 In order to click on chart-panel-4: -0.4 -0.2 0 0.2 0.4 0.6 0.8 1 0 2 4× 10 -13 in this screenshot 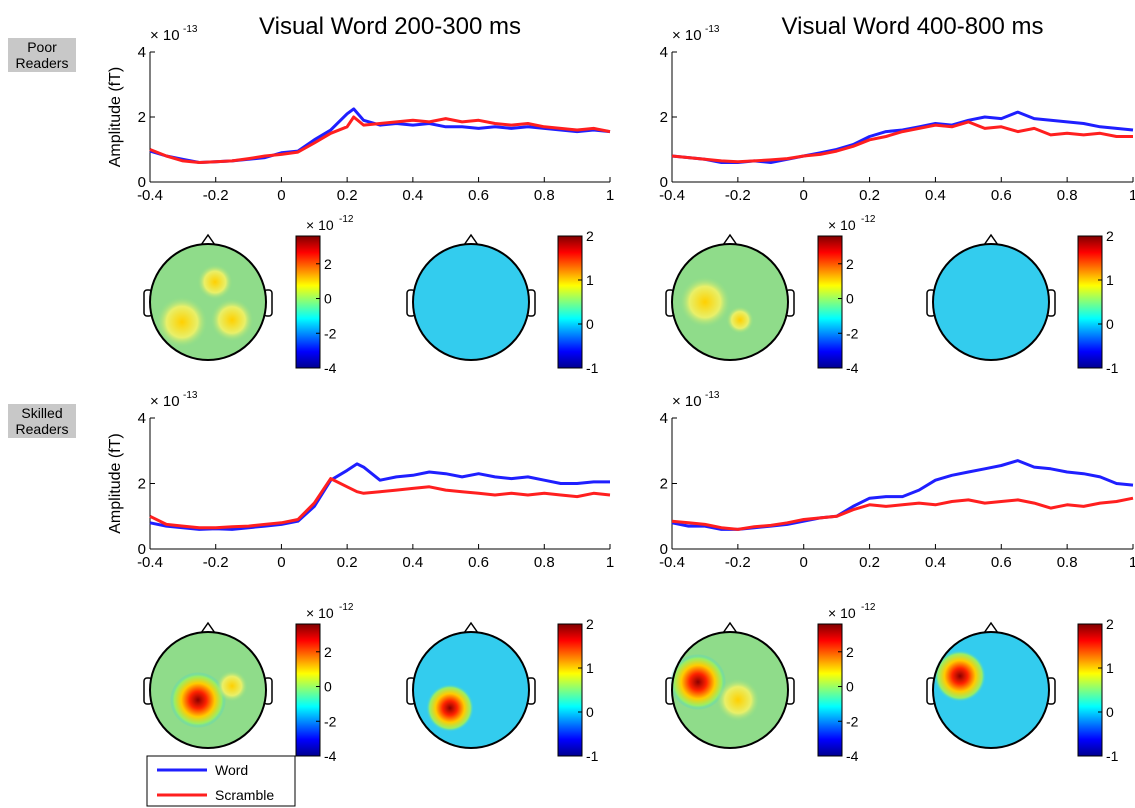, I will do `click(897, 480)`.